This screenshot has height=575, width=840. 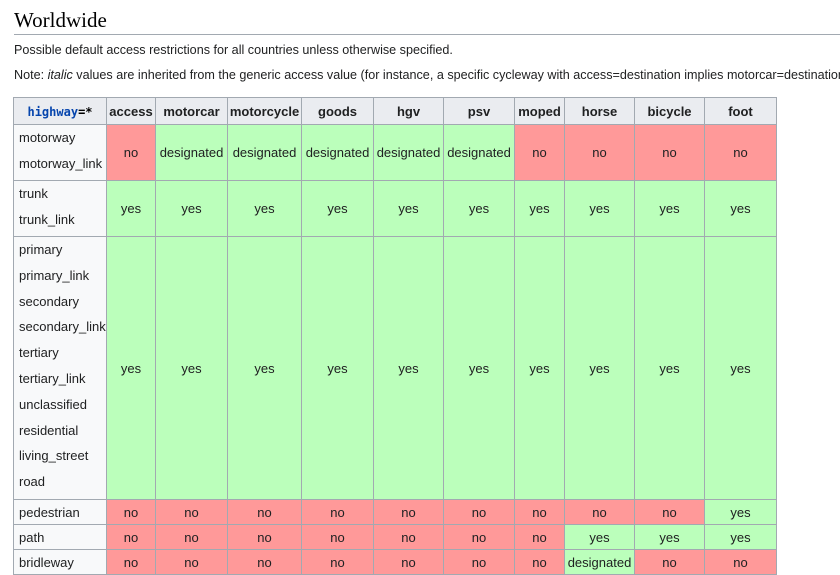 What do you see at coordinates (47, 219) in the screenshot?
I see `highway-value-trunk_link: trunk_link` at bounding box center [47, 219].